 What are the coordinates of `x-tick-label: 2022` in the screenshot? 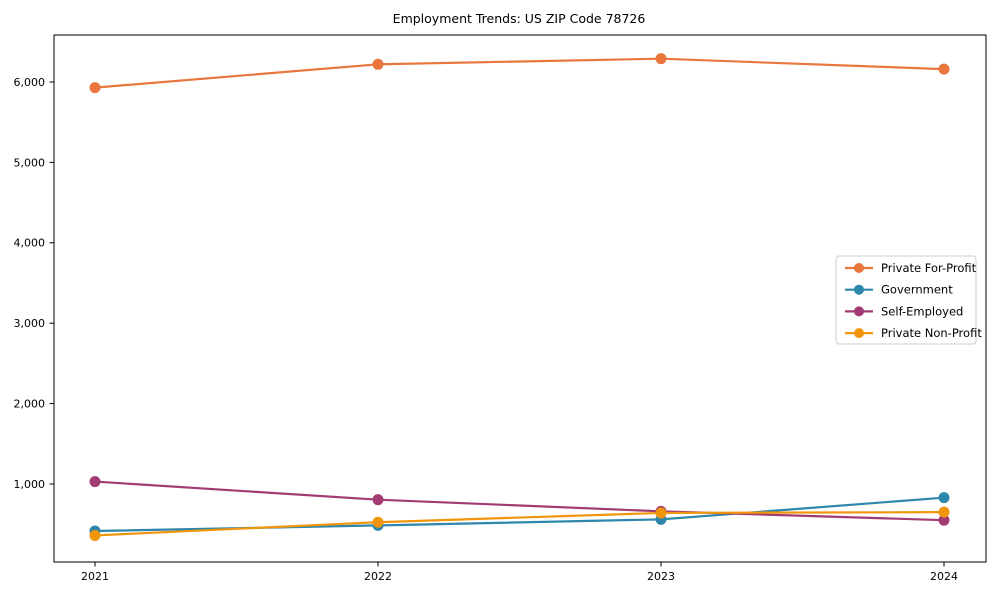 It's located at (378, 576).